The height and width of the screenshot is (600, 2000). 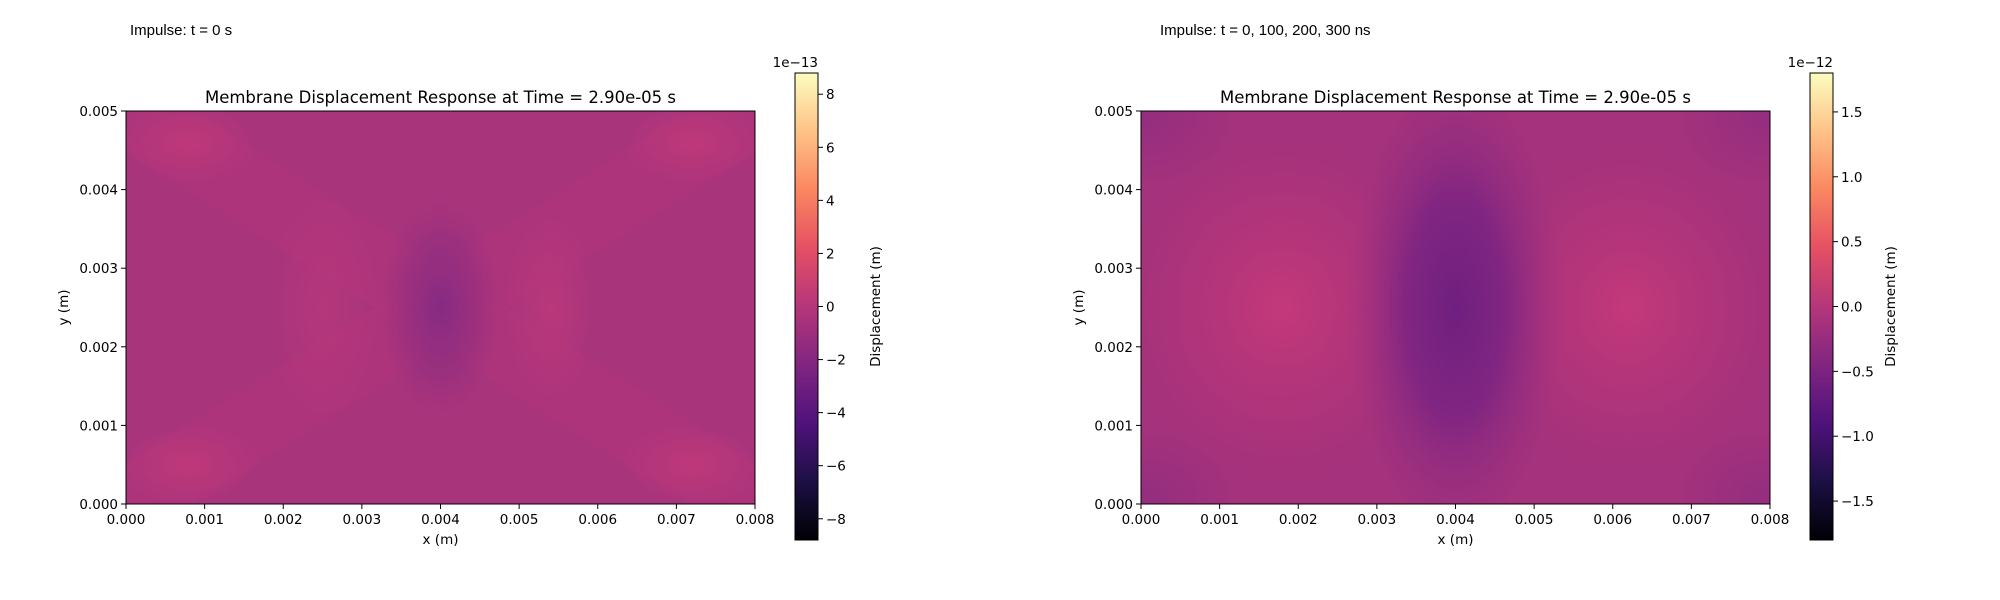 What do you see at coordinates (795, 63) in the screenshot?
I see `colorbar-offset-text: 1e−13` at bounding box center [795, 63].